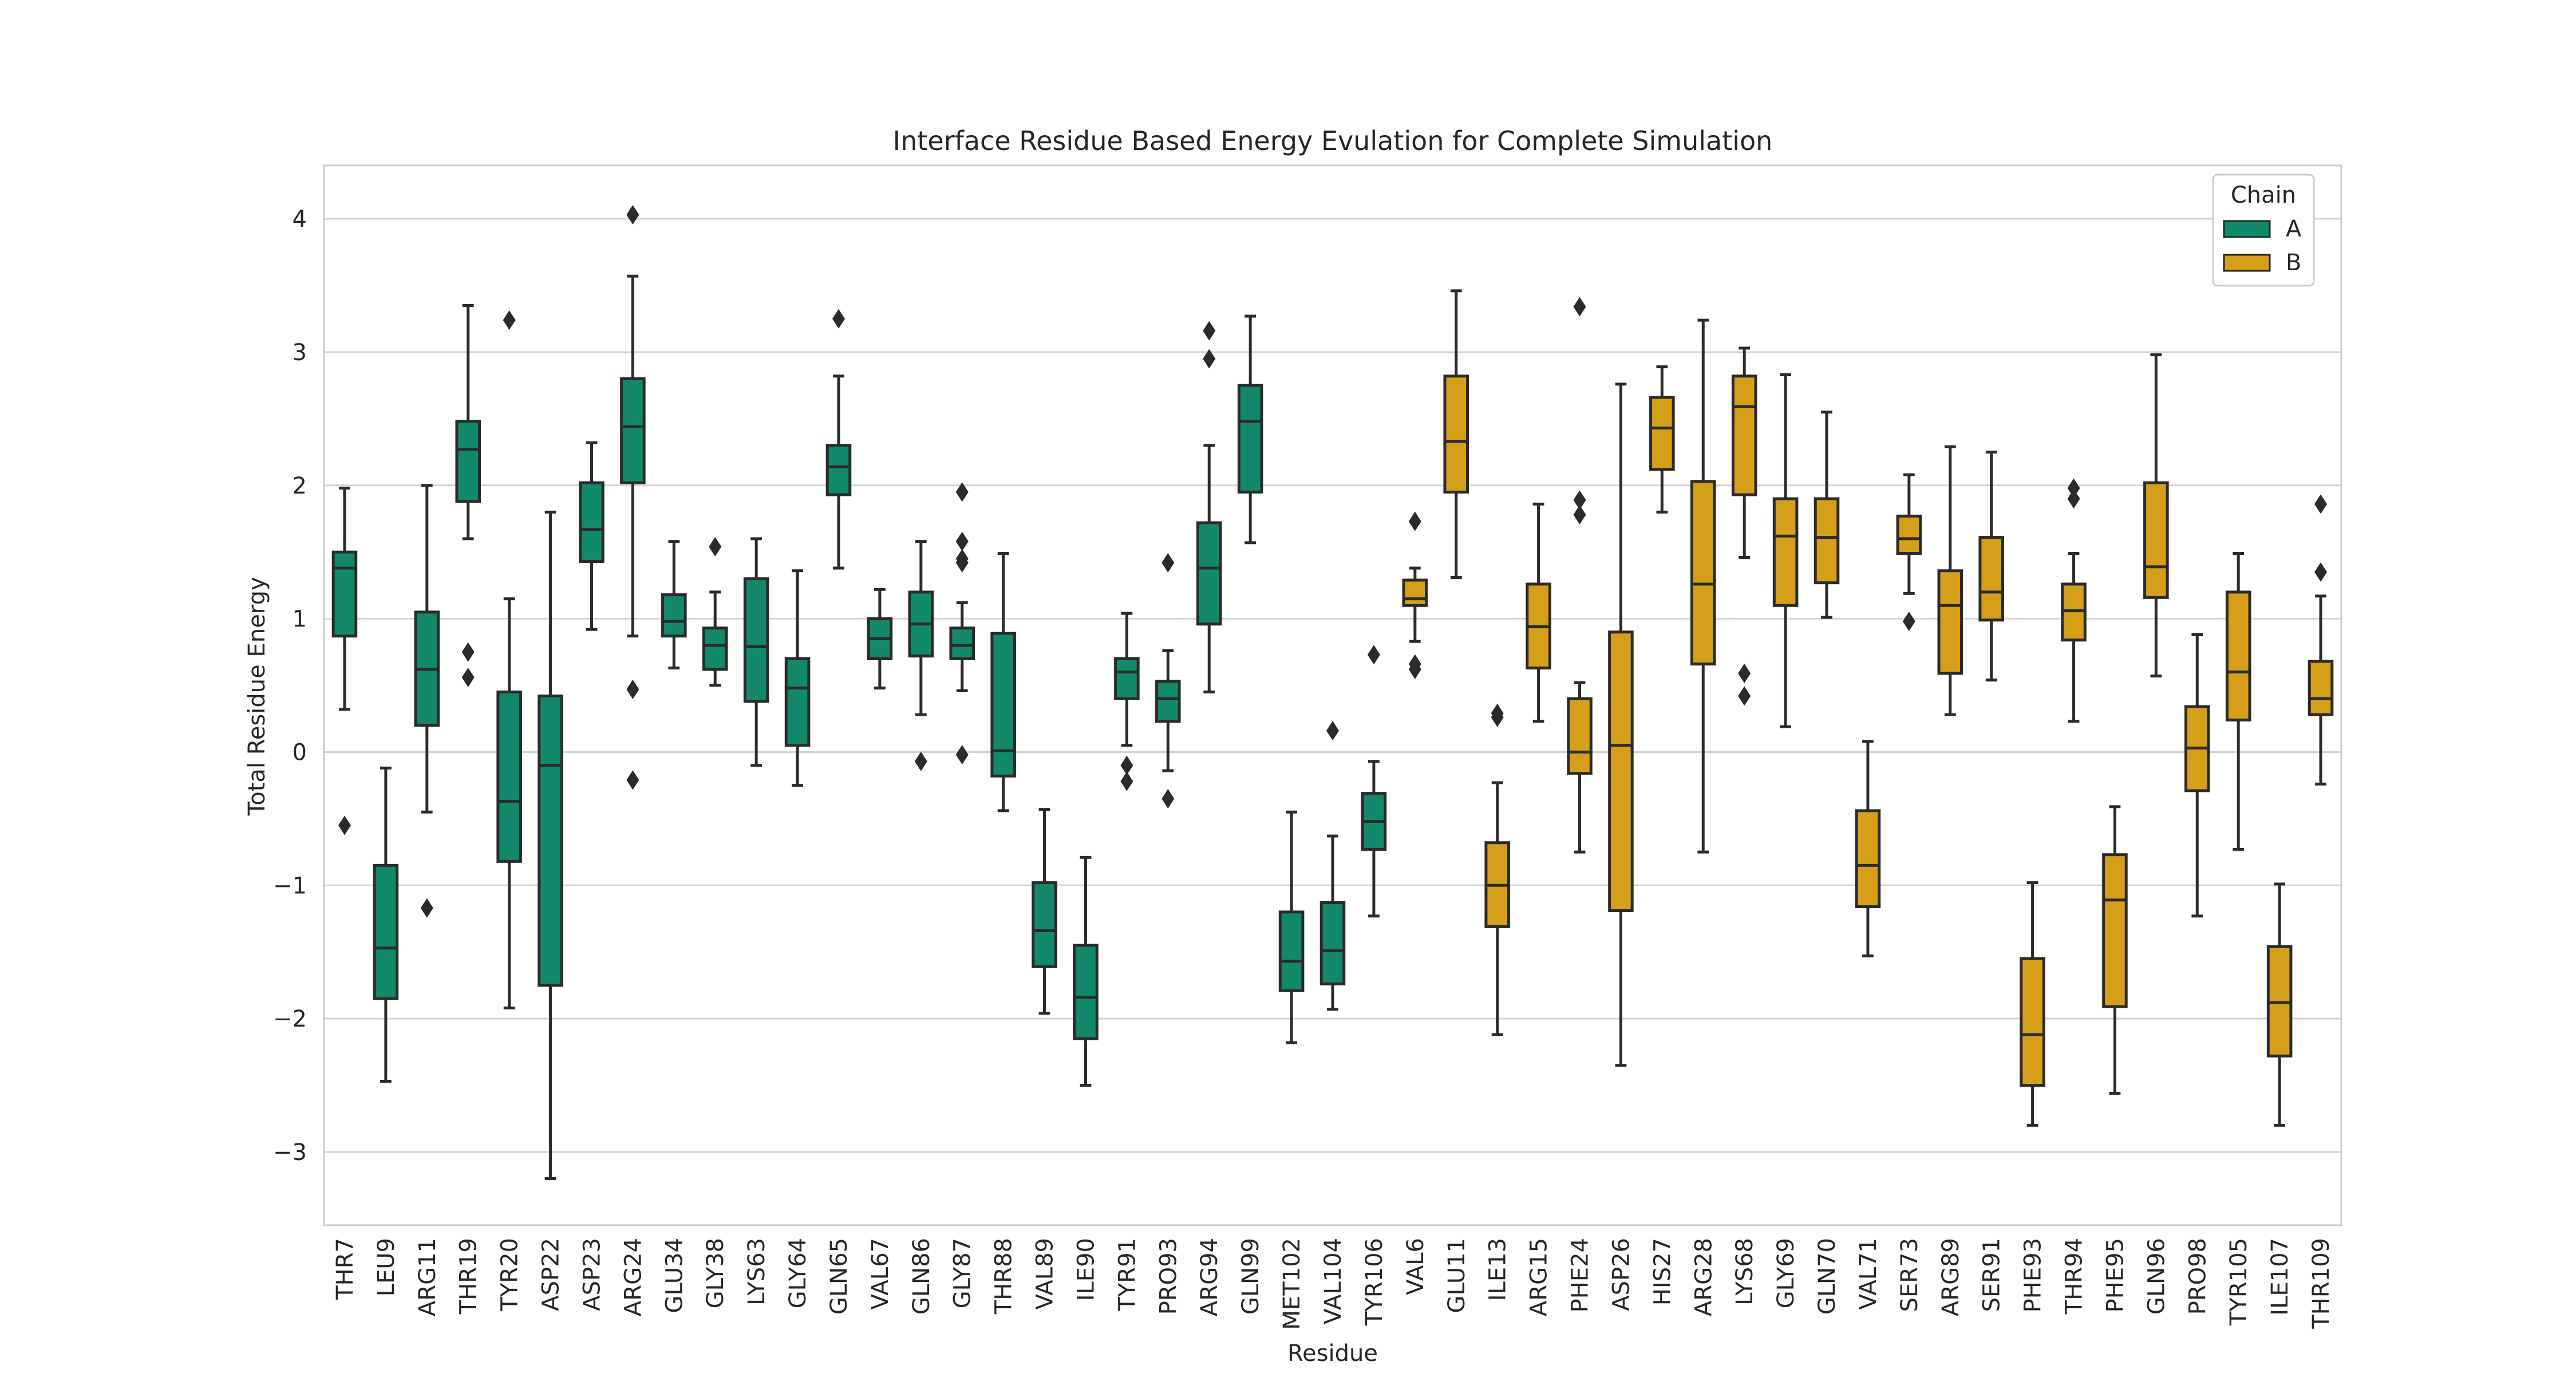  I want to click on box-arg28, so click(1703, 586).